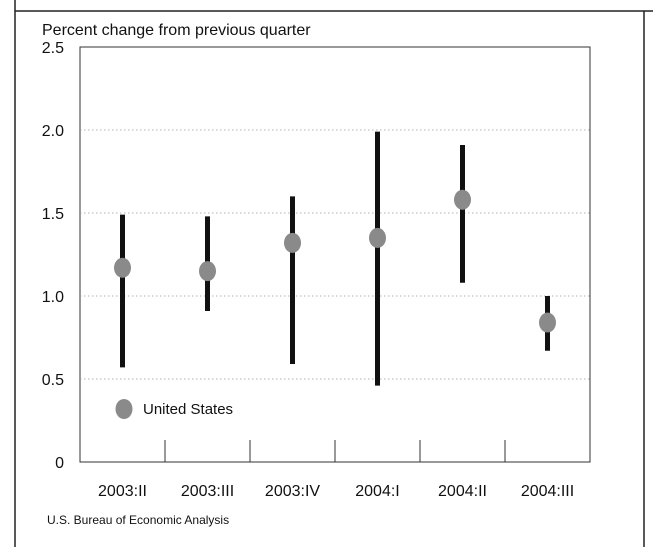 The height and width of the screenshot is (547, 653). I want to click on source-note: U.S. Bureau of Economic Analysis, so click(138, 520).